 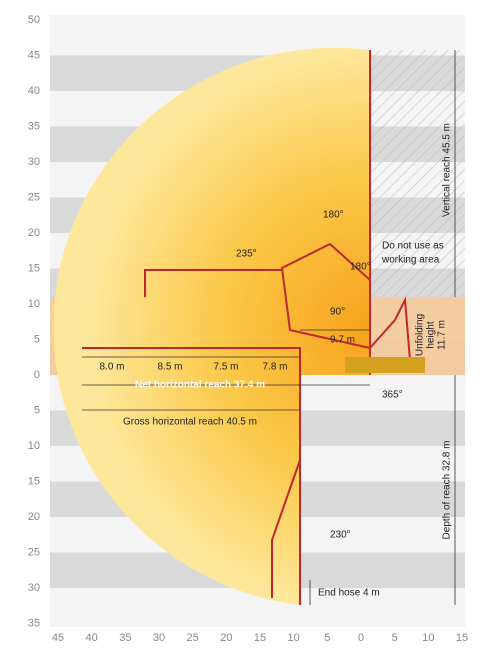 I want to click on annotation: Net horizontal reach 37.4 m, so click(x=200, y=385).